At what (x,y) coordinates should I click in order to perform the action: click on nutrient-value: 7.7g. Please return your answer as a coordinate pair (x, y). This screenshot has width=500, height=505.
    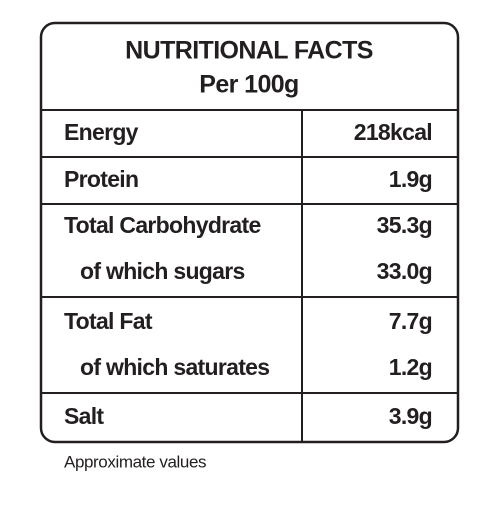
    Looking at the image, I should click on (410, 321).